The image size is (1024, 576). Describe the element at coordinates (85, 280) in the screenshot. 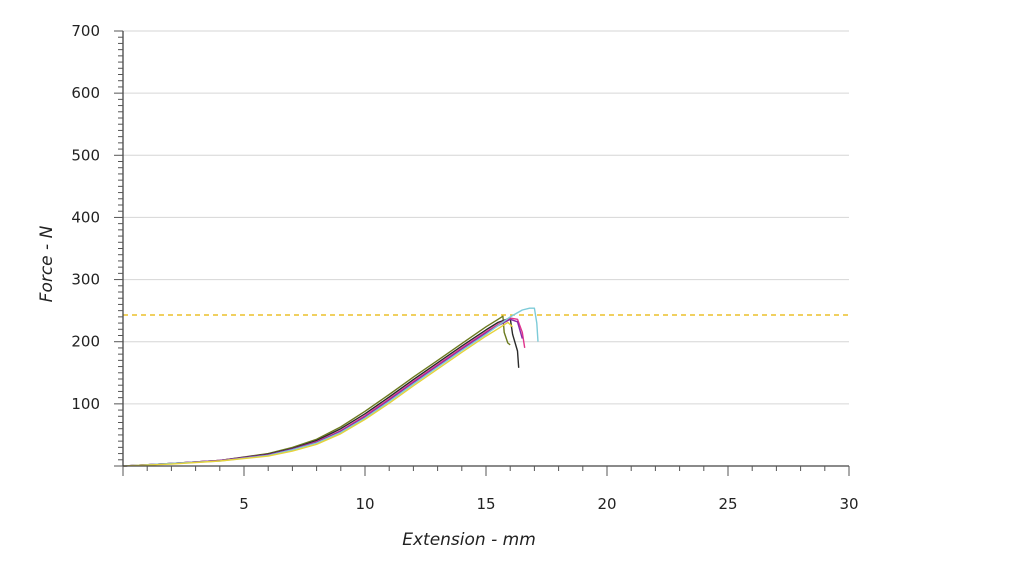

I see `y-tick-label-300: 300` at that location.